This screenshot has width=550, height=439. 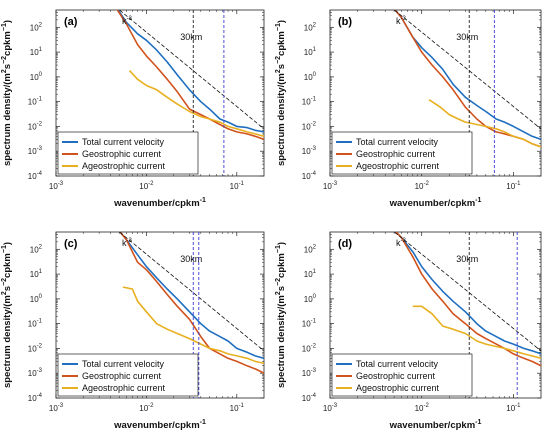 I want to click on panel-label: (c), so click(x=71, y=244).